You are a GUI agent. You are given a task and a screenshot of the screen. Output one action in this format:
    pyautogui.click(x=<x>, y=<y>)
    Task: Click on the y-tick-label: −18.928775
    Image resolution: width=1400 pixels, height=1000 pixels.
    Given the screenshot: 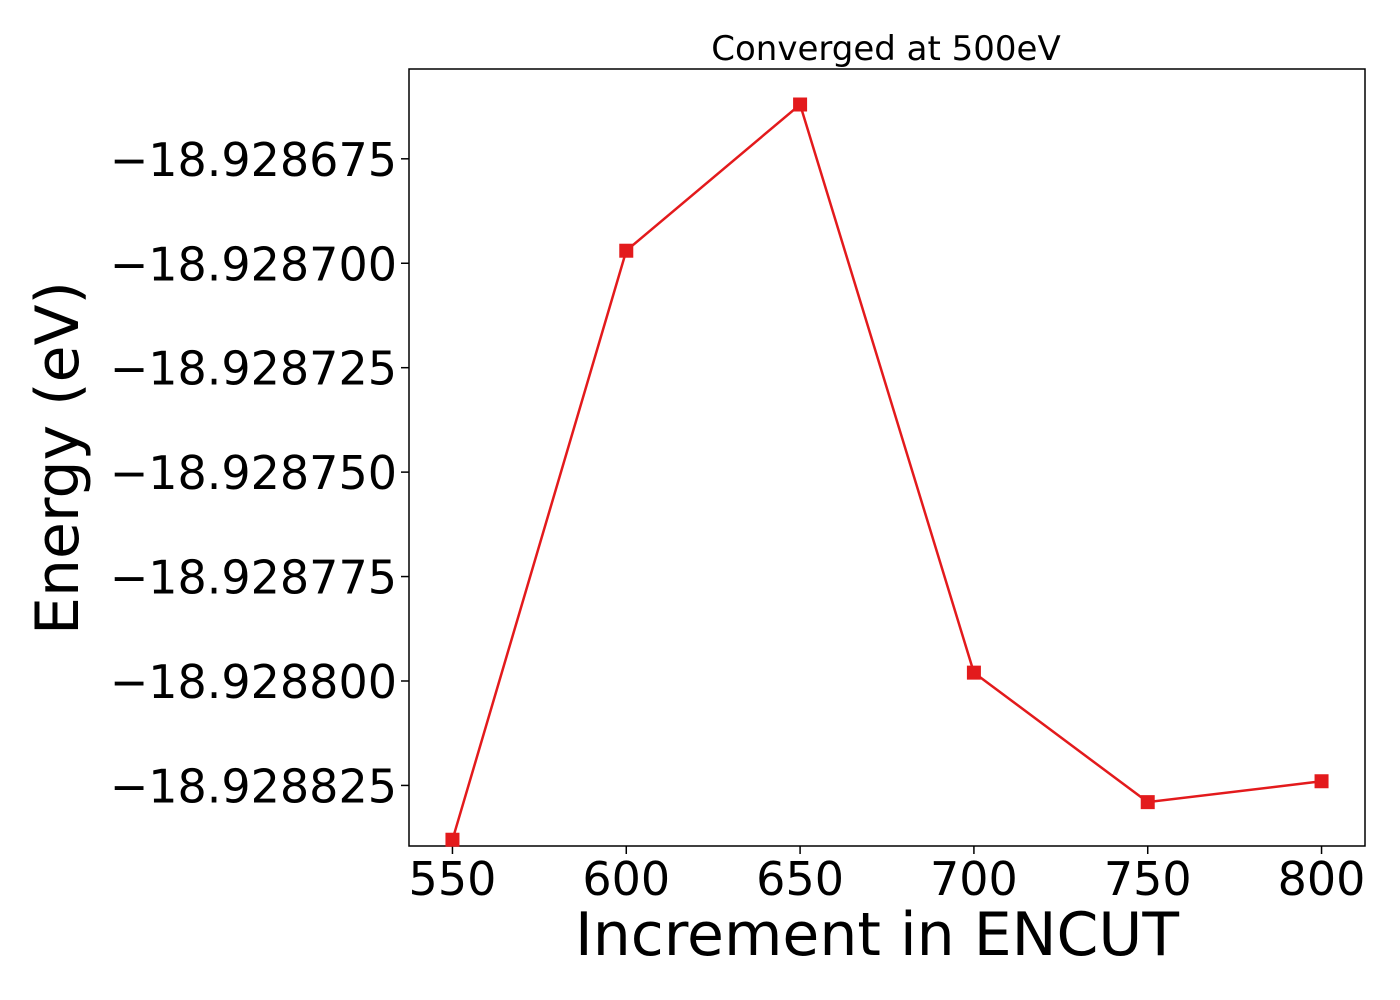 What is the action you would take?
    pyautogui.click(x=253, y=578)
    